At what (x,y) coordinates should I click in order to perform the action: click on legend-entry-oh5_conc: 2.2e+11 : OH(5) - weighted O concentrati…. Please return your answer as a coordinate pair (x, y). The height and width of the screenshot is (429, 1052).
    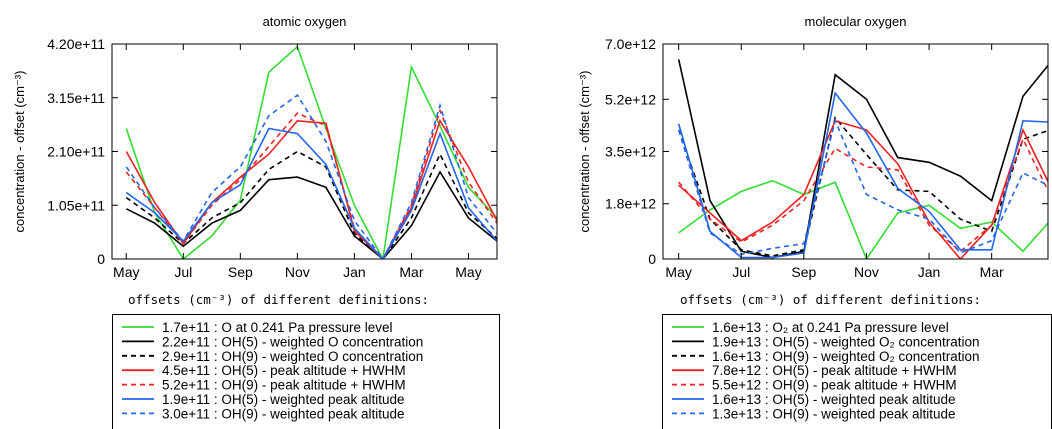
    Looking at the image, I should click on (292, 341).